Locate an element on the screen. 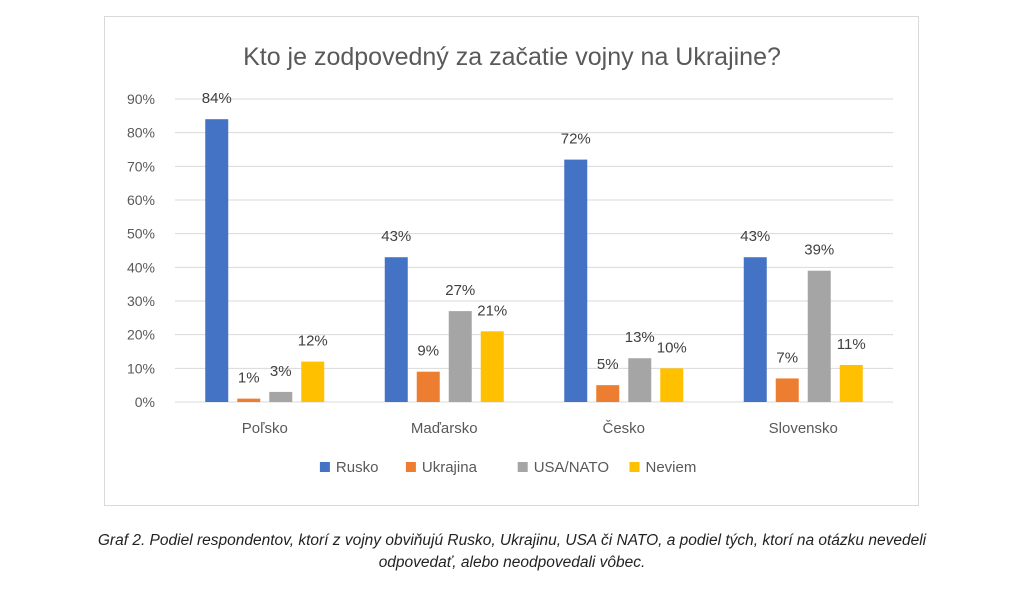  y-tick-label: 80% is located at coordinates (141, 133).